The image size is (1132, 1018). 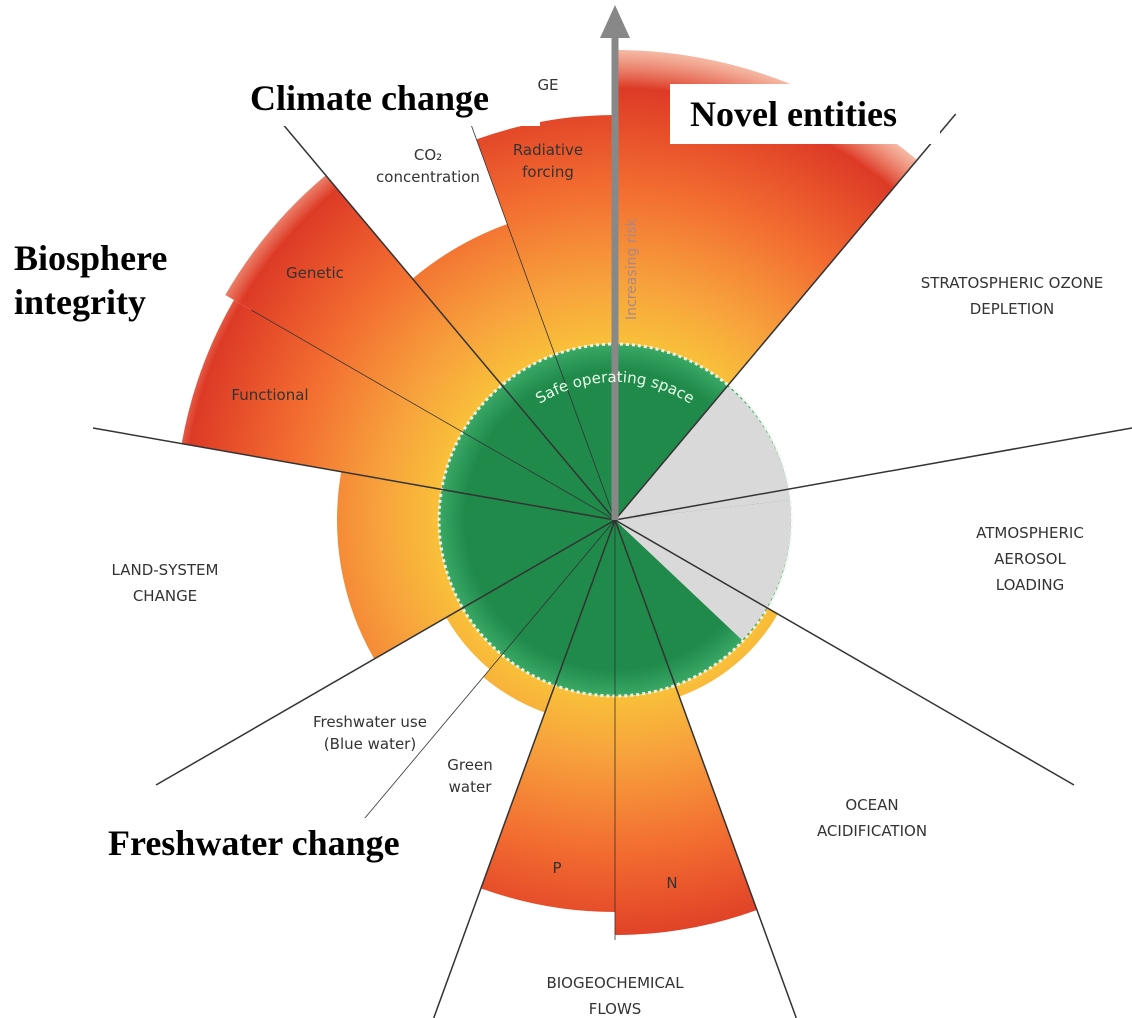 What do you see at coordinates (871, 805) in the screenshot?
I see `label: OCEAN` at bounding box center [871, 805].